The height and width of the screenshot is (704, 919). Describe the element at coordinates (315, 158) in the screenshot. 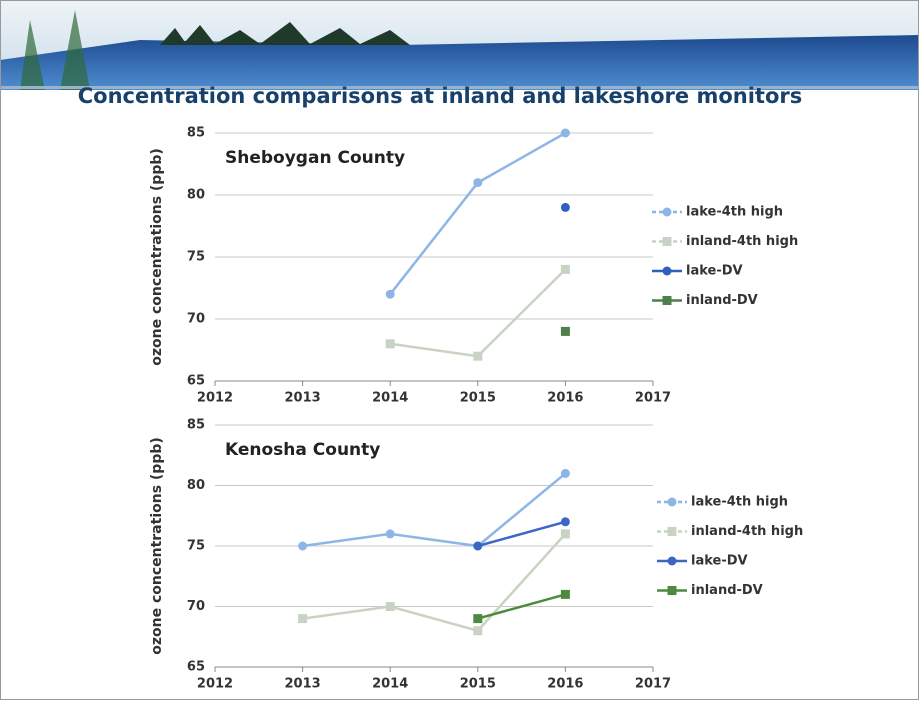

I see `chart-title: Sheboygan County` at that location.